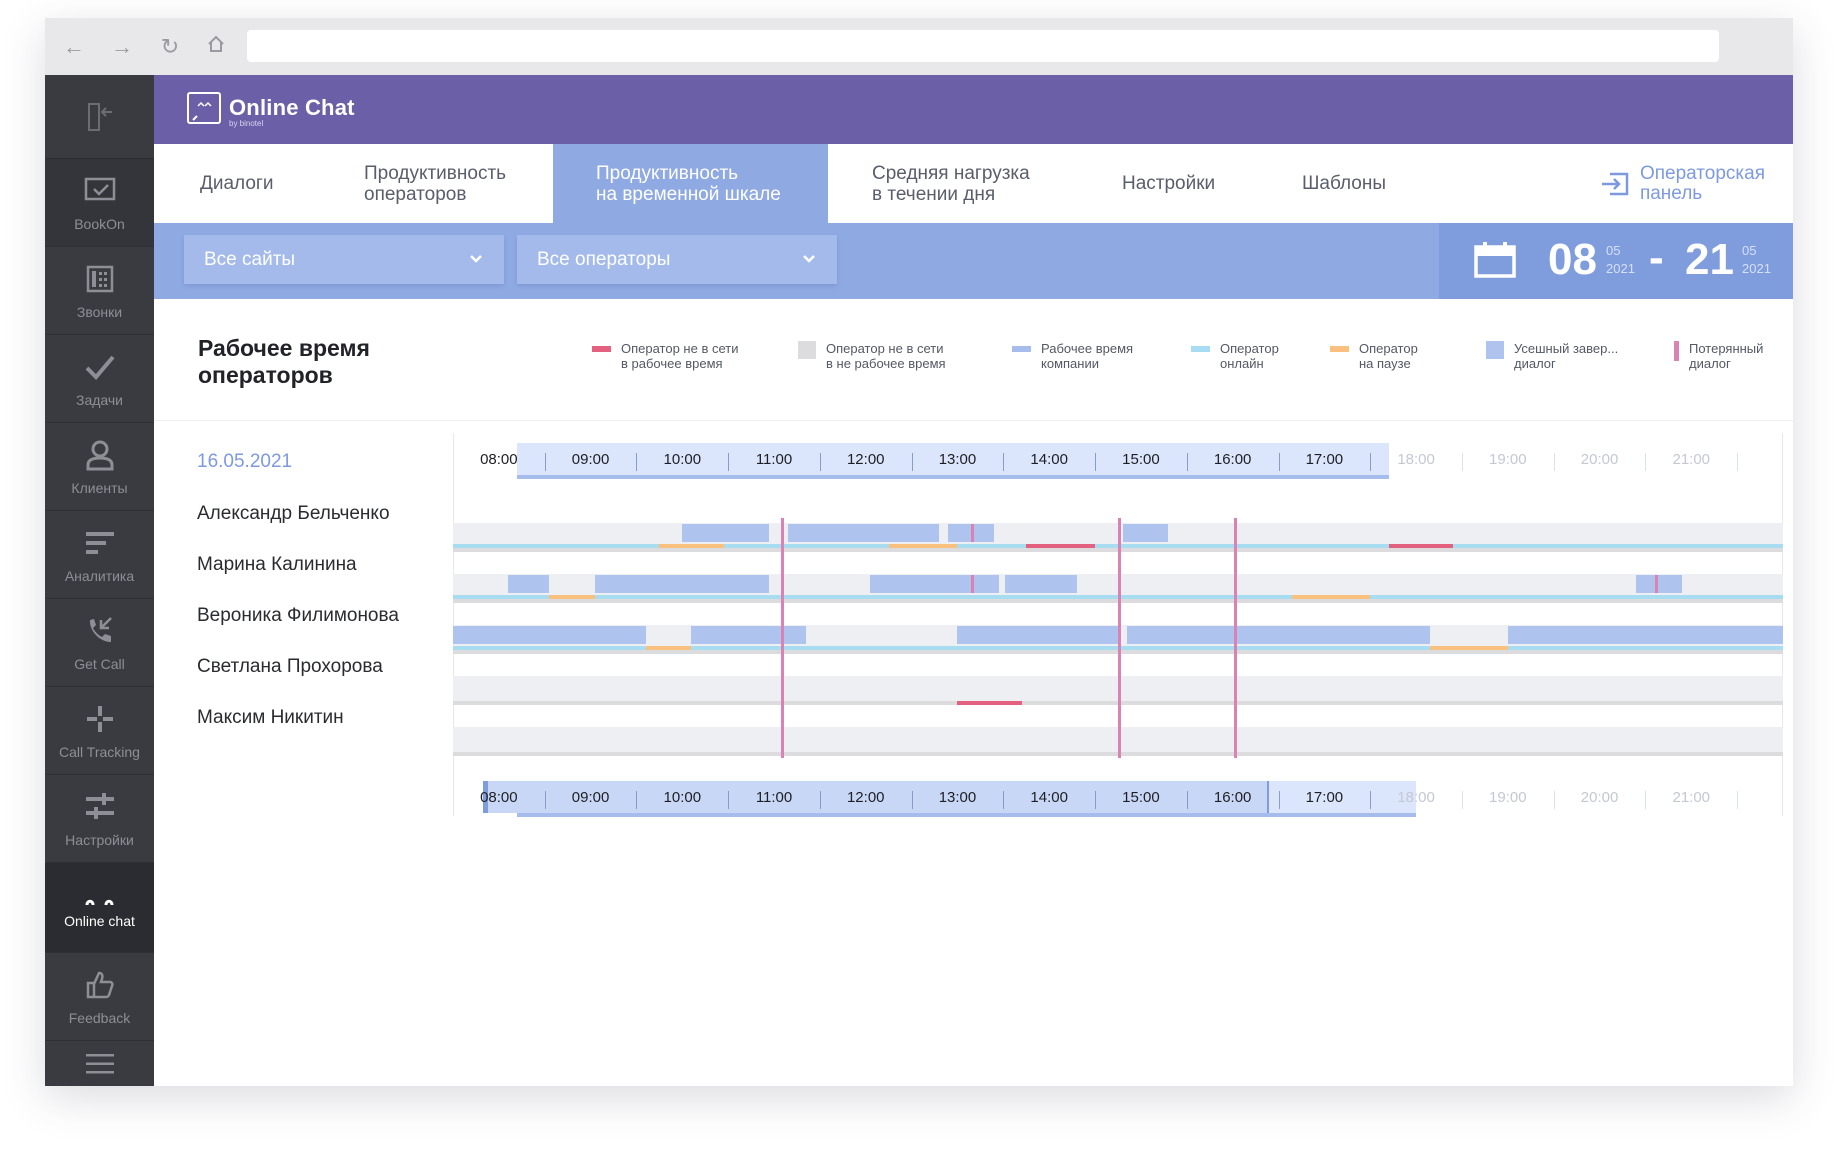 Image resolution: width=1834 pixels, height=1153 pixels. What do you see at coordinates (1572, 259) in the screenshot?
I see `date-from-day: 08` at bounding box center [1572, 259].